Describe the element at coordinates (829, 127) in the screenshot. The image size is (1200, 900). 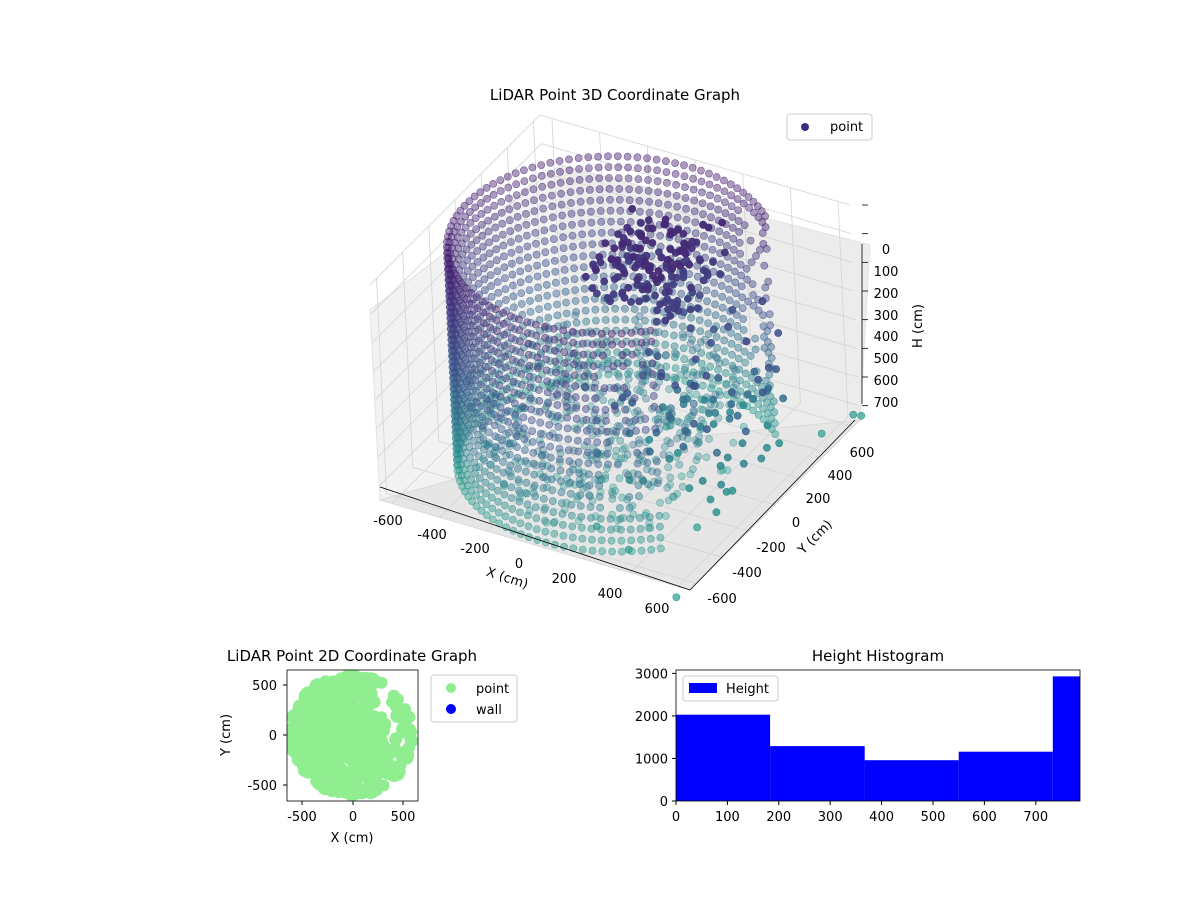
I see `legend-3d: point` at that location.